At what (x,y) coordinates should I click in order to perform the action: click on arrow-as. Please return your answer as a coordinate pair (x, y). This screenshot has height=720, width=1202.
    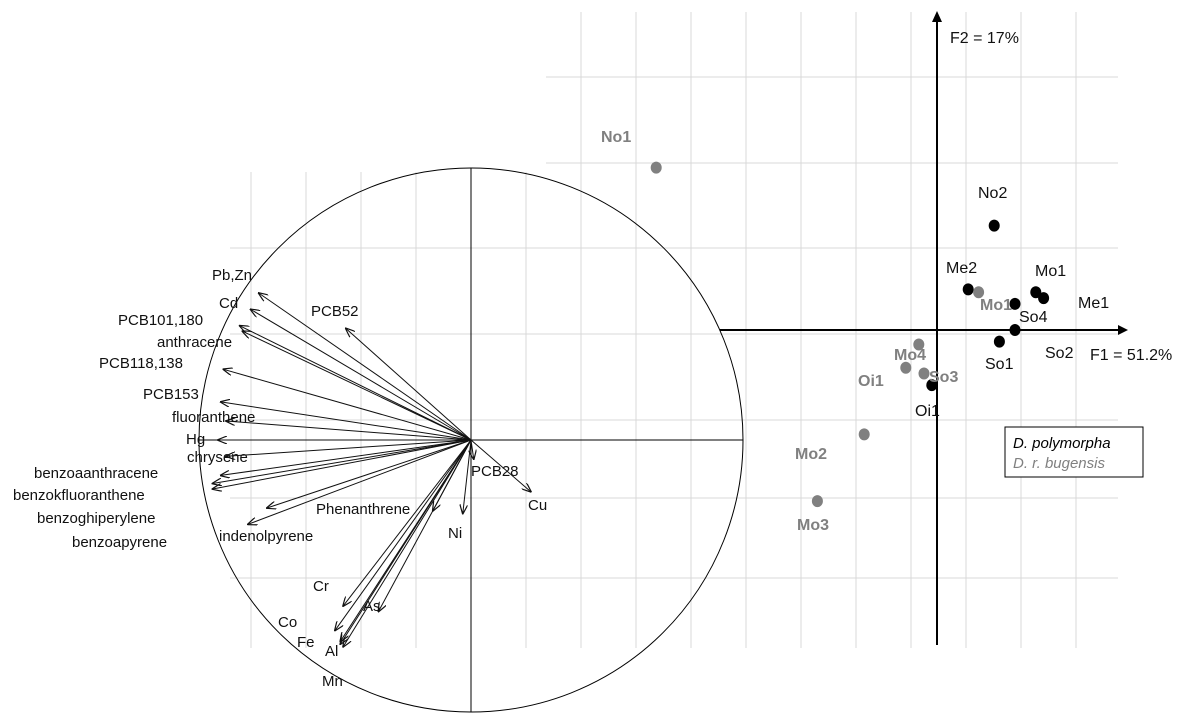
    Looking at the image, I should click on (425, 525).